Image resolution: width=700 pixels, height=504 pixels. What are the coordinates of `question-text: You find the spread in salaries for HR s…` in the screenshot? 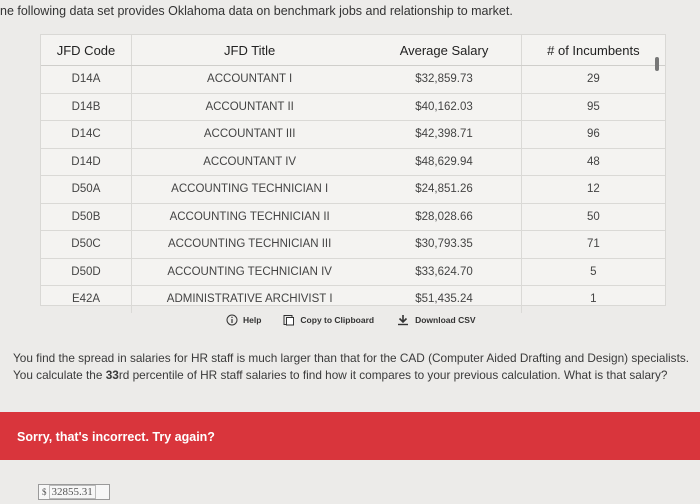 It's located at (355, 367).